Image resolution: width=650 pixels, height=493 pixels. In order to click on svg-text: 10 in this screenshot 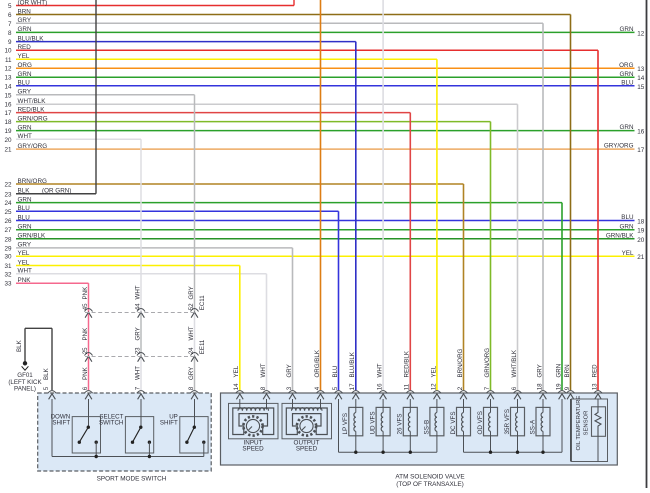, I will do `click(8, 51)`.